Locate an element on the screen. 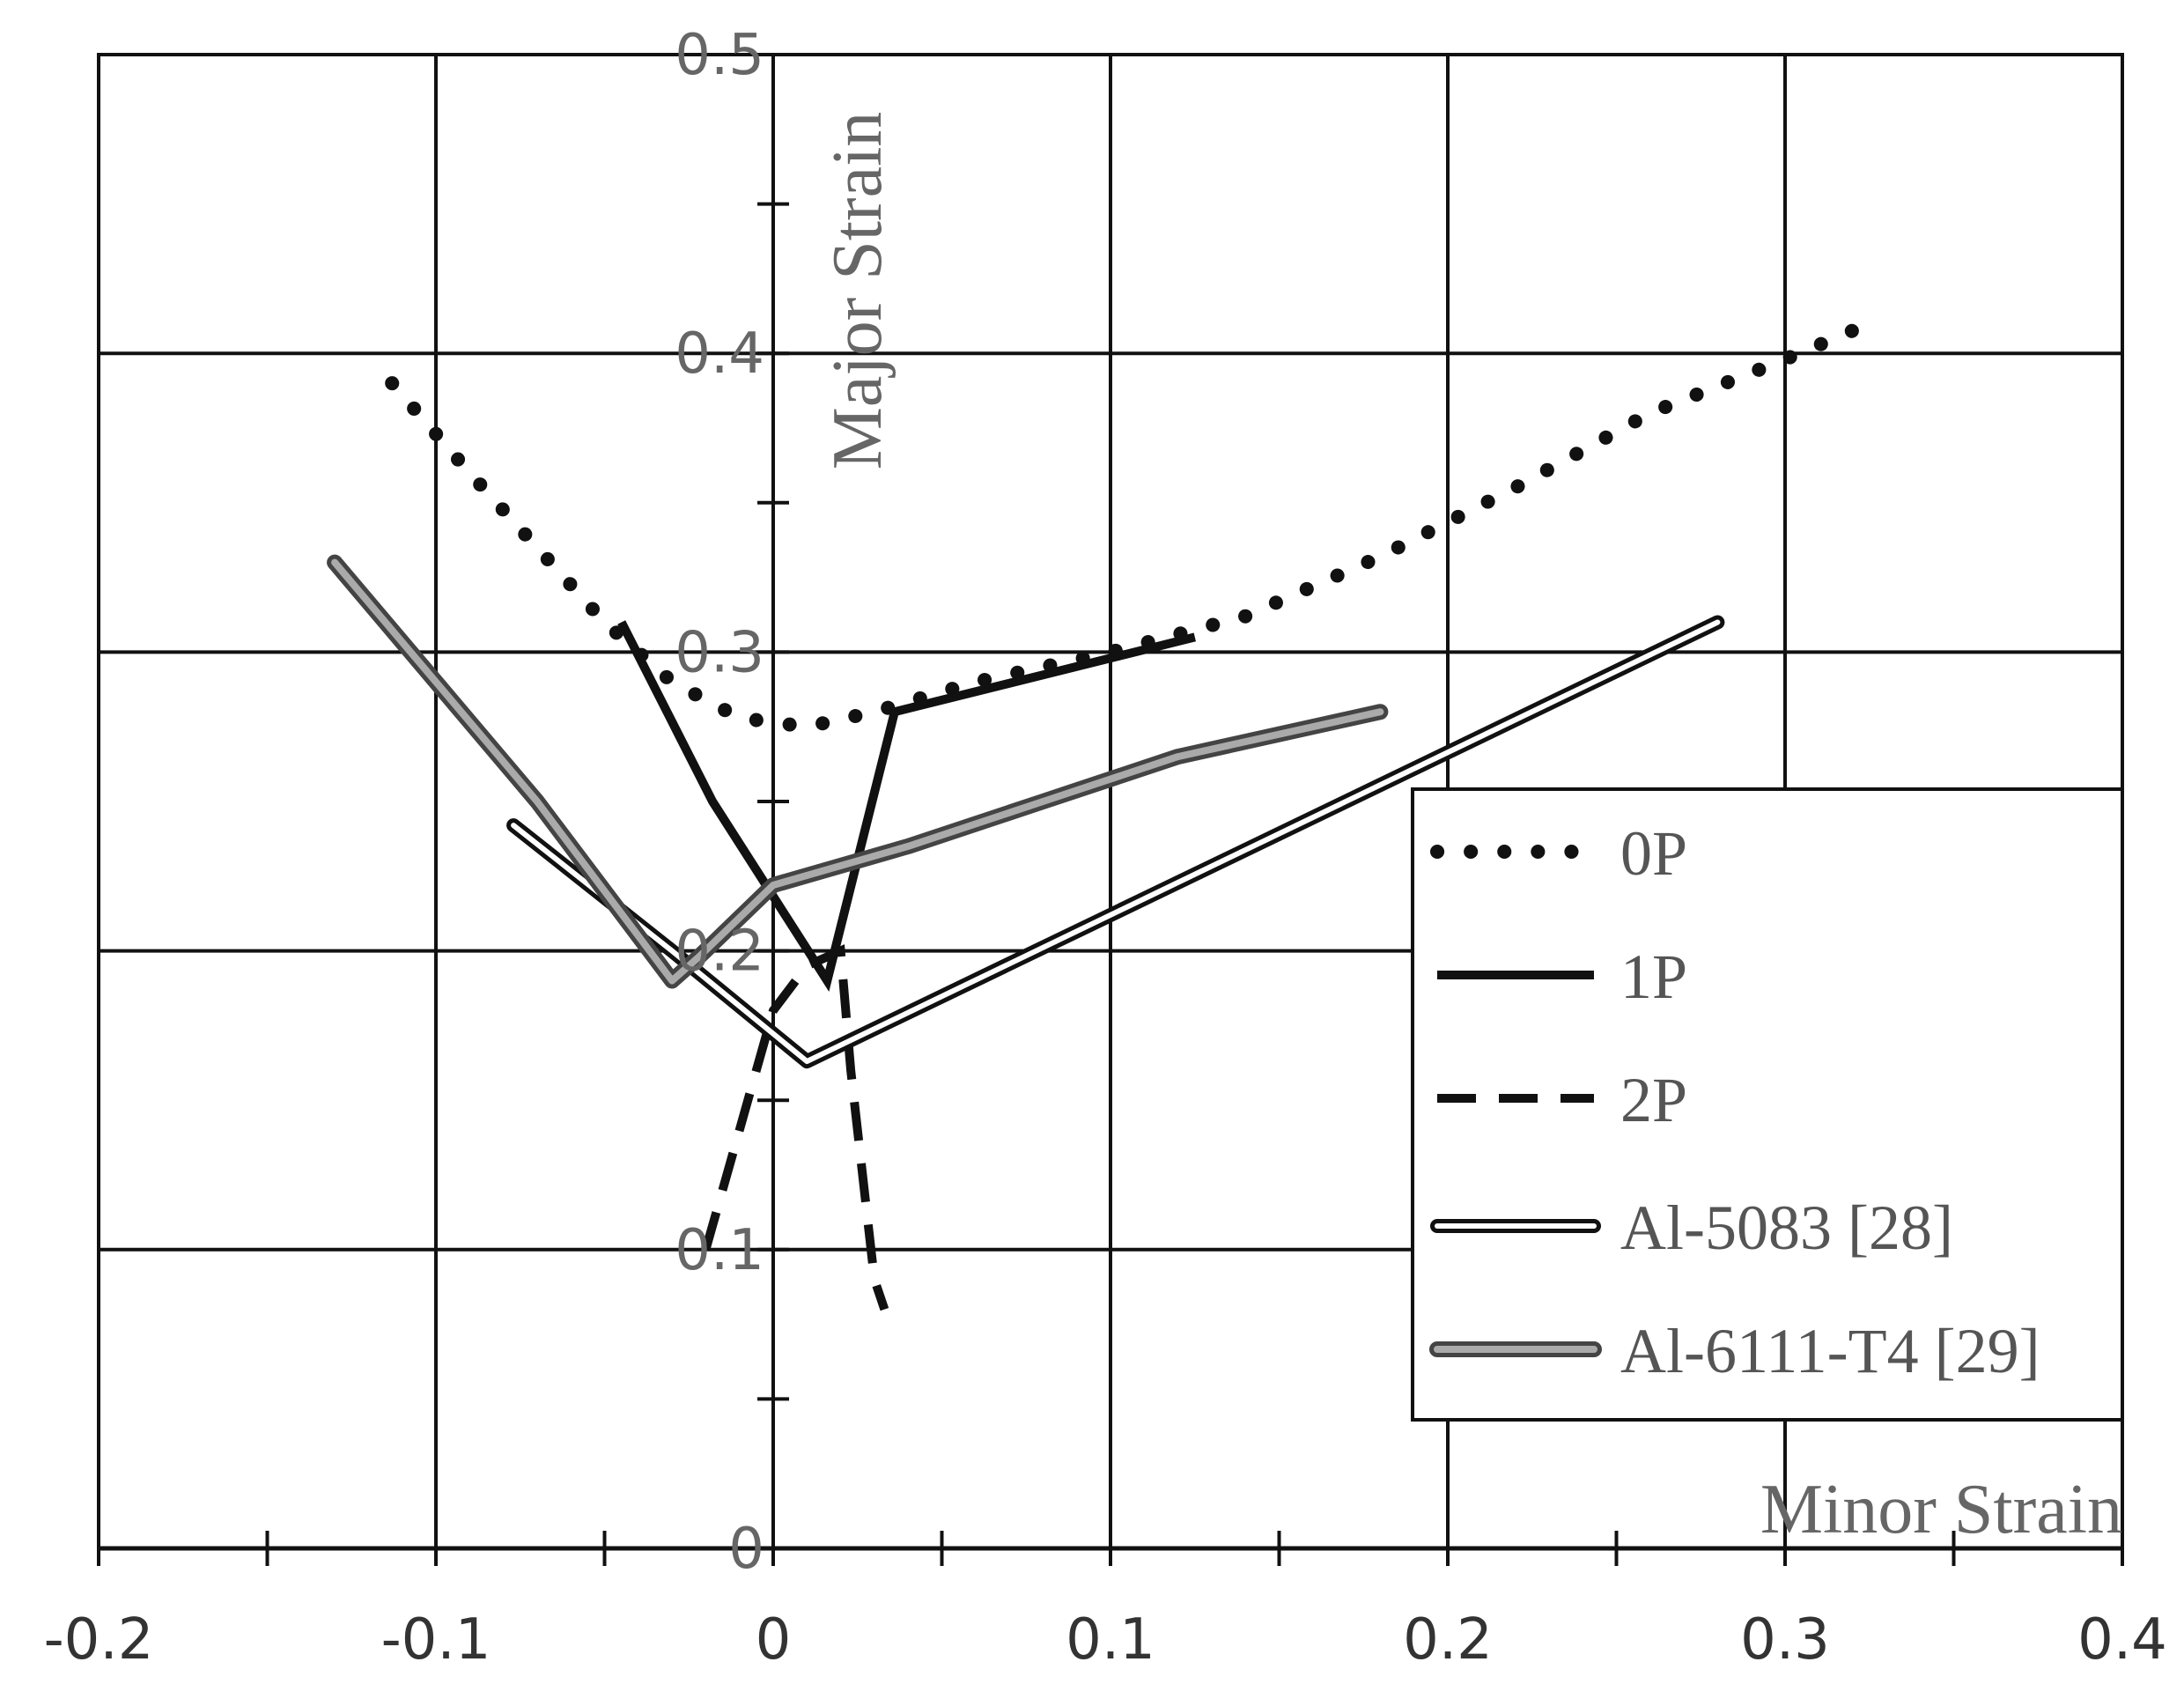  y-tick-label: 0.2 is located at coordinates (719, 953).